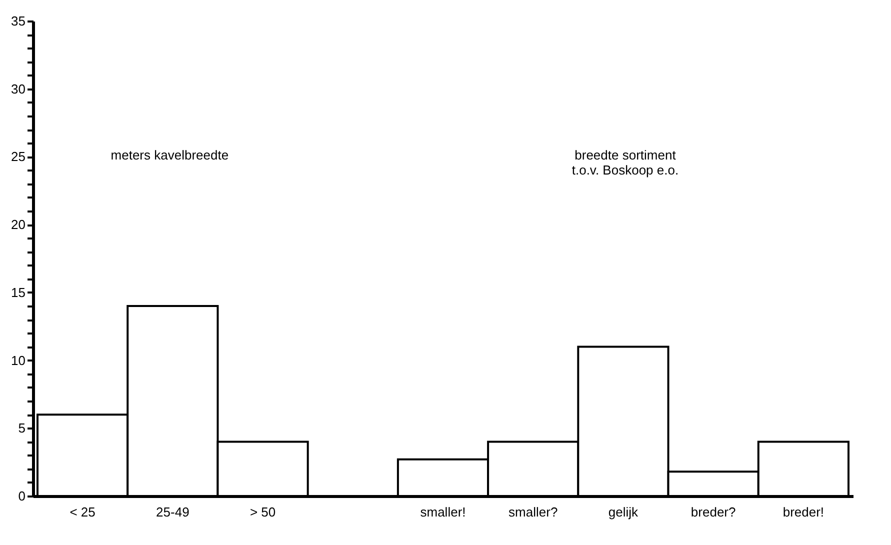 The height and width of the screenshot is (545, 891). What do you see at coordinates (18, 21) in the screenshot?
I see `y-tick-label: 35` at bounding box center [18, 21].